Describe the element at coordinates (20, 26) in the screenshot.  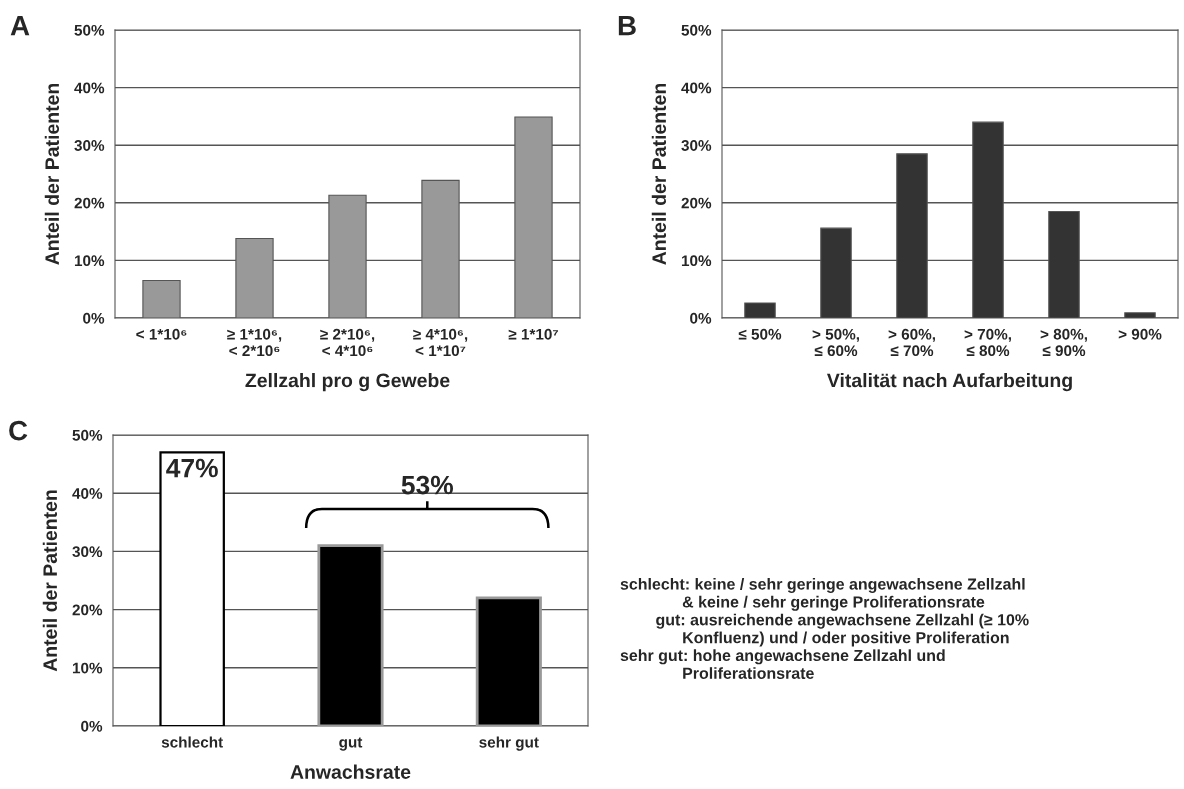
I see `chart-title: A` at that location.